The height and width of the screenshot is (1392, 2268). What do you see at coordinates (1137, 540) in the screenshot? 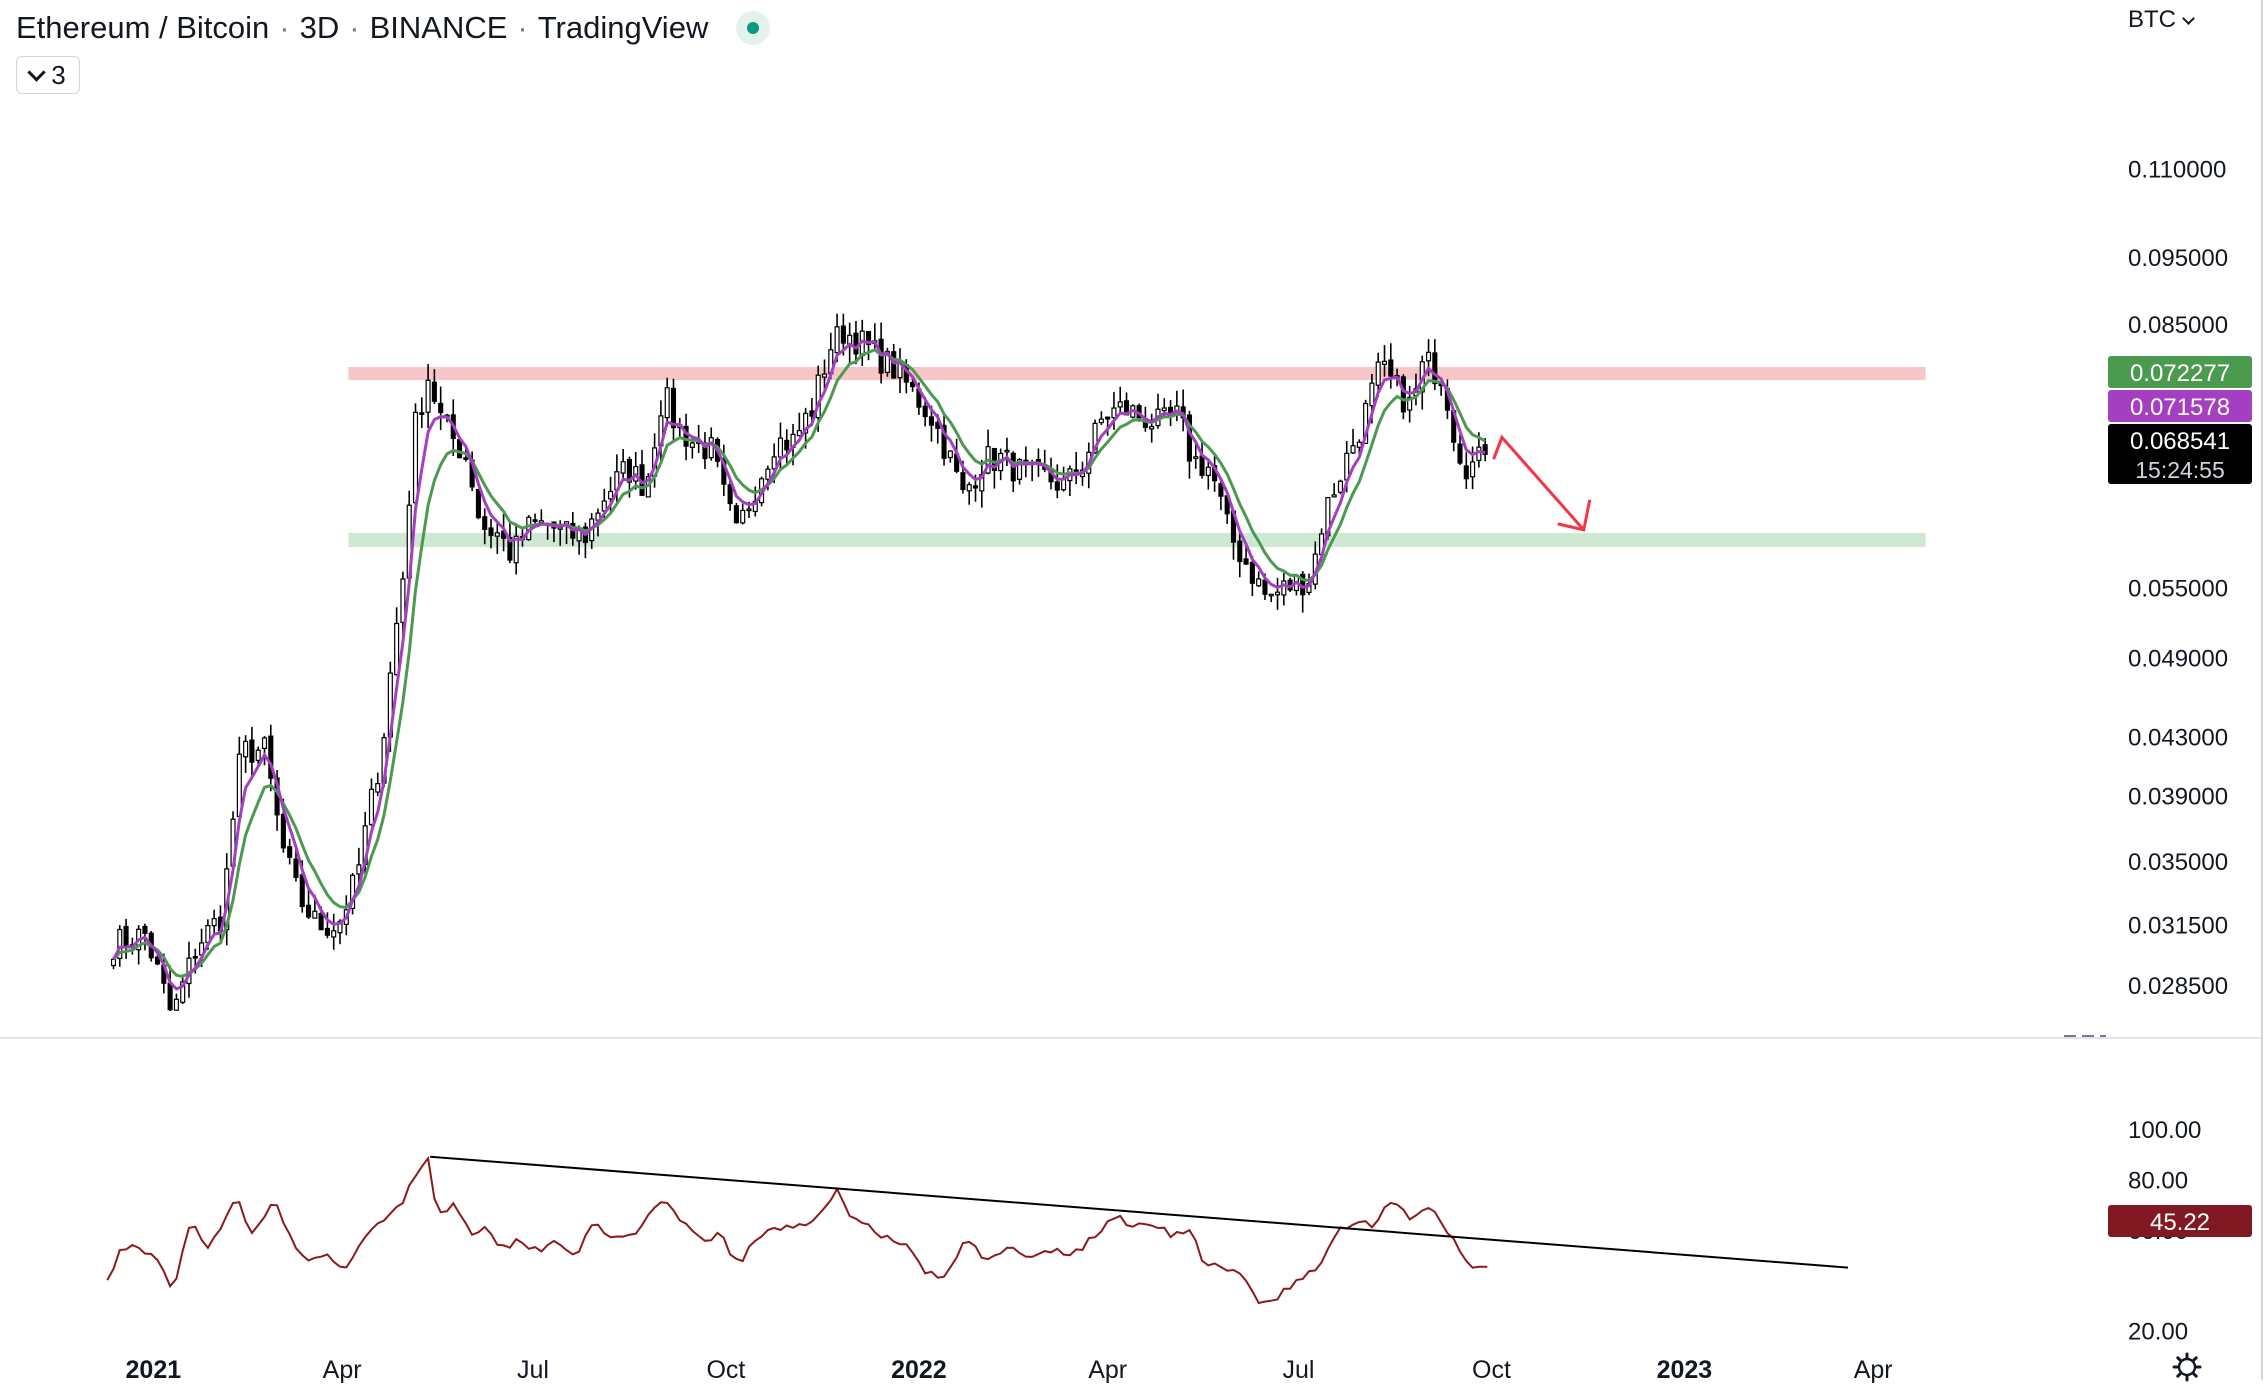
I see `support-zone` at bounding box center [1137, 540].